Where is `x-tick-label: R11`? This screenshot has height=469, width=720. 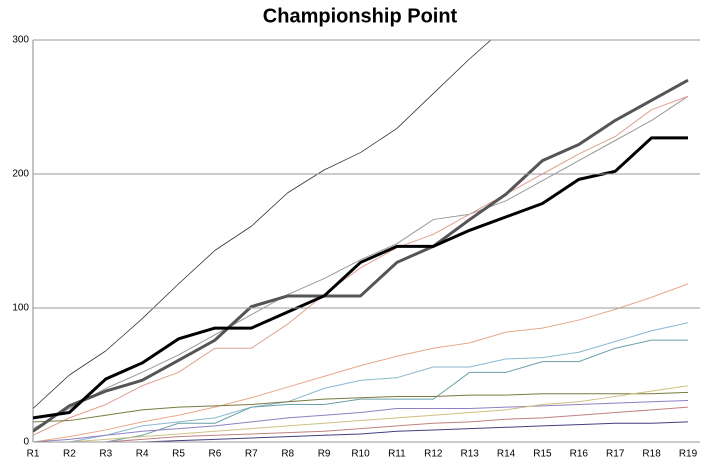 x-tick-label: R11 is located at coordinates (397, 454).